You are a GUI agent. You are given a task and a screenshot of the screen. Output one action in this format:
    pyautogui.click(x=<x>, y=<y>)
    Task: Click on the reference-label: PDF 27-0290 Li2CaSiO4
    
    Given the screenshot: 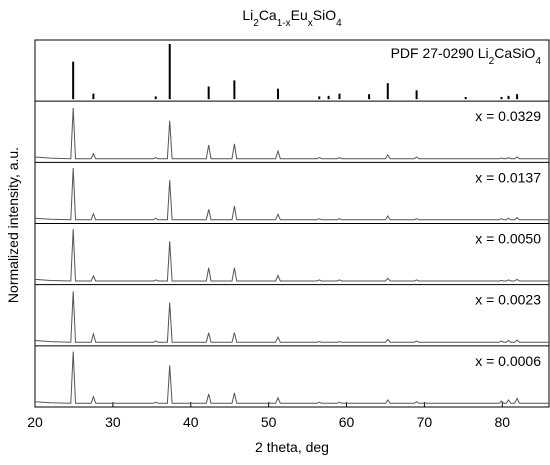 What is the action you would take?
    pyautogui.click(x=466, y=56)
    